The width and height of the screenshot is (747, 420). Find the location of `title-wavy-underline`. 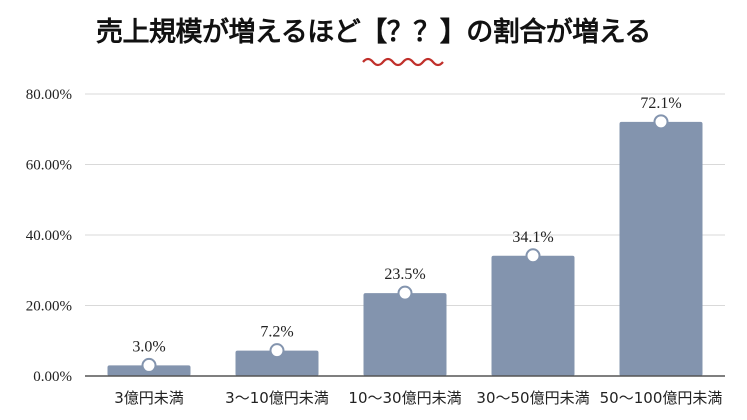

title-wavy-underline is located at coordinates (403, 62).